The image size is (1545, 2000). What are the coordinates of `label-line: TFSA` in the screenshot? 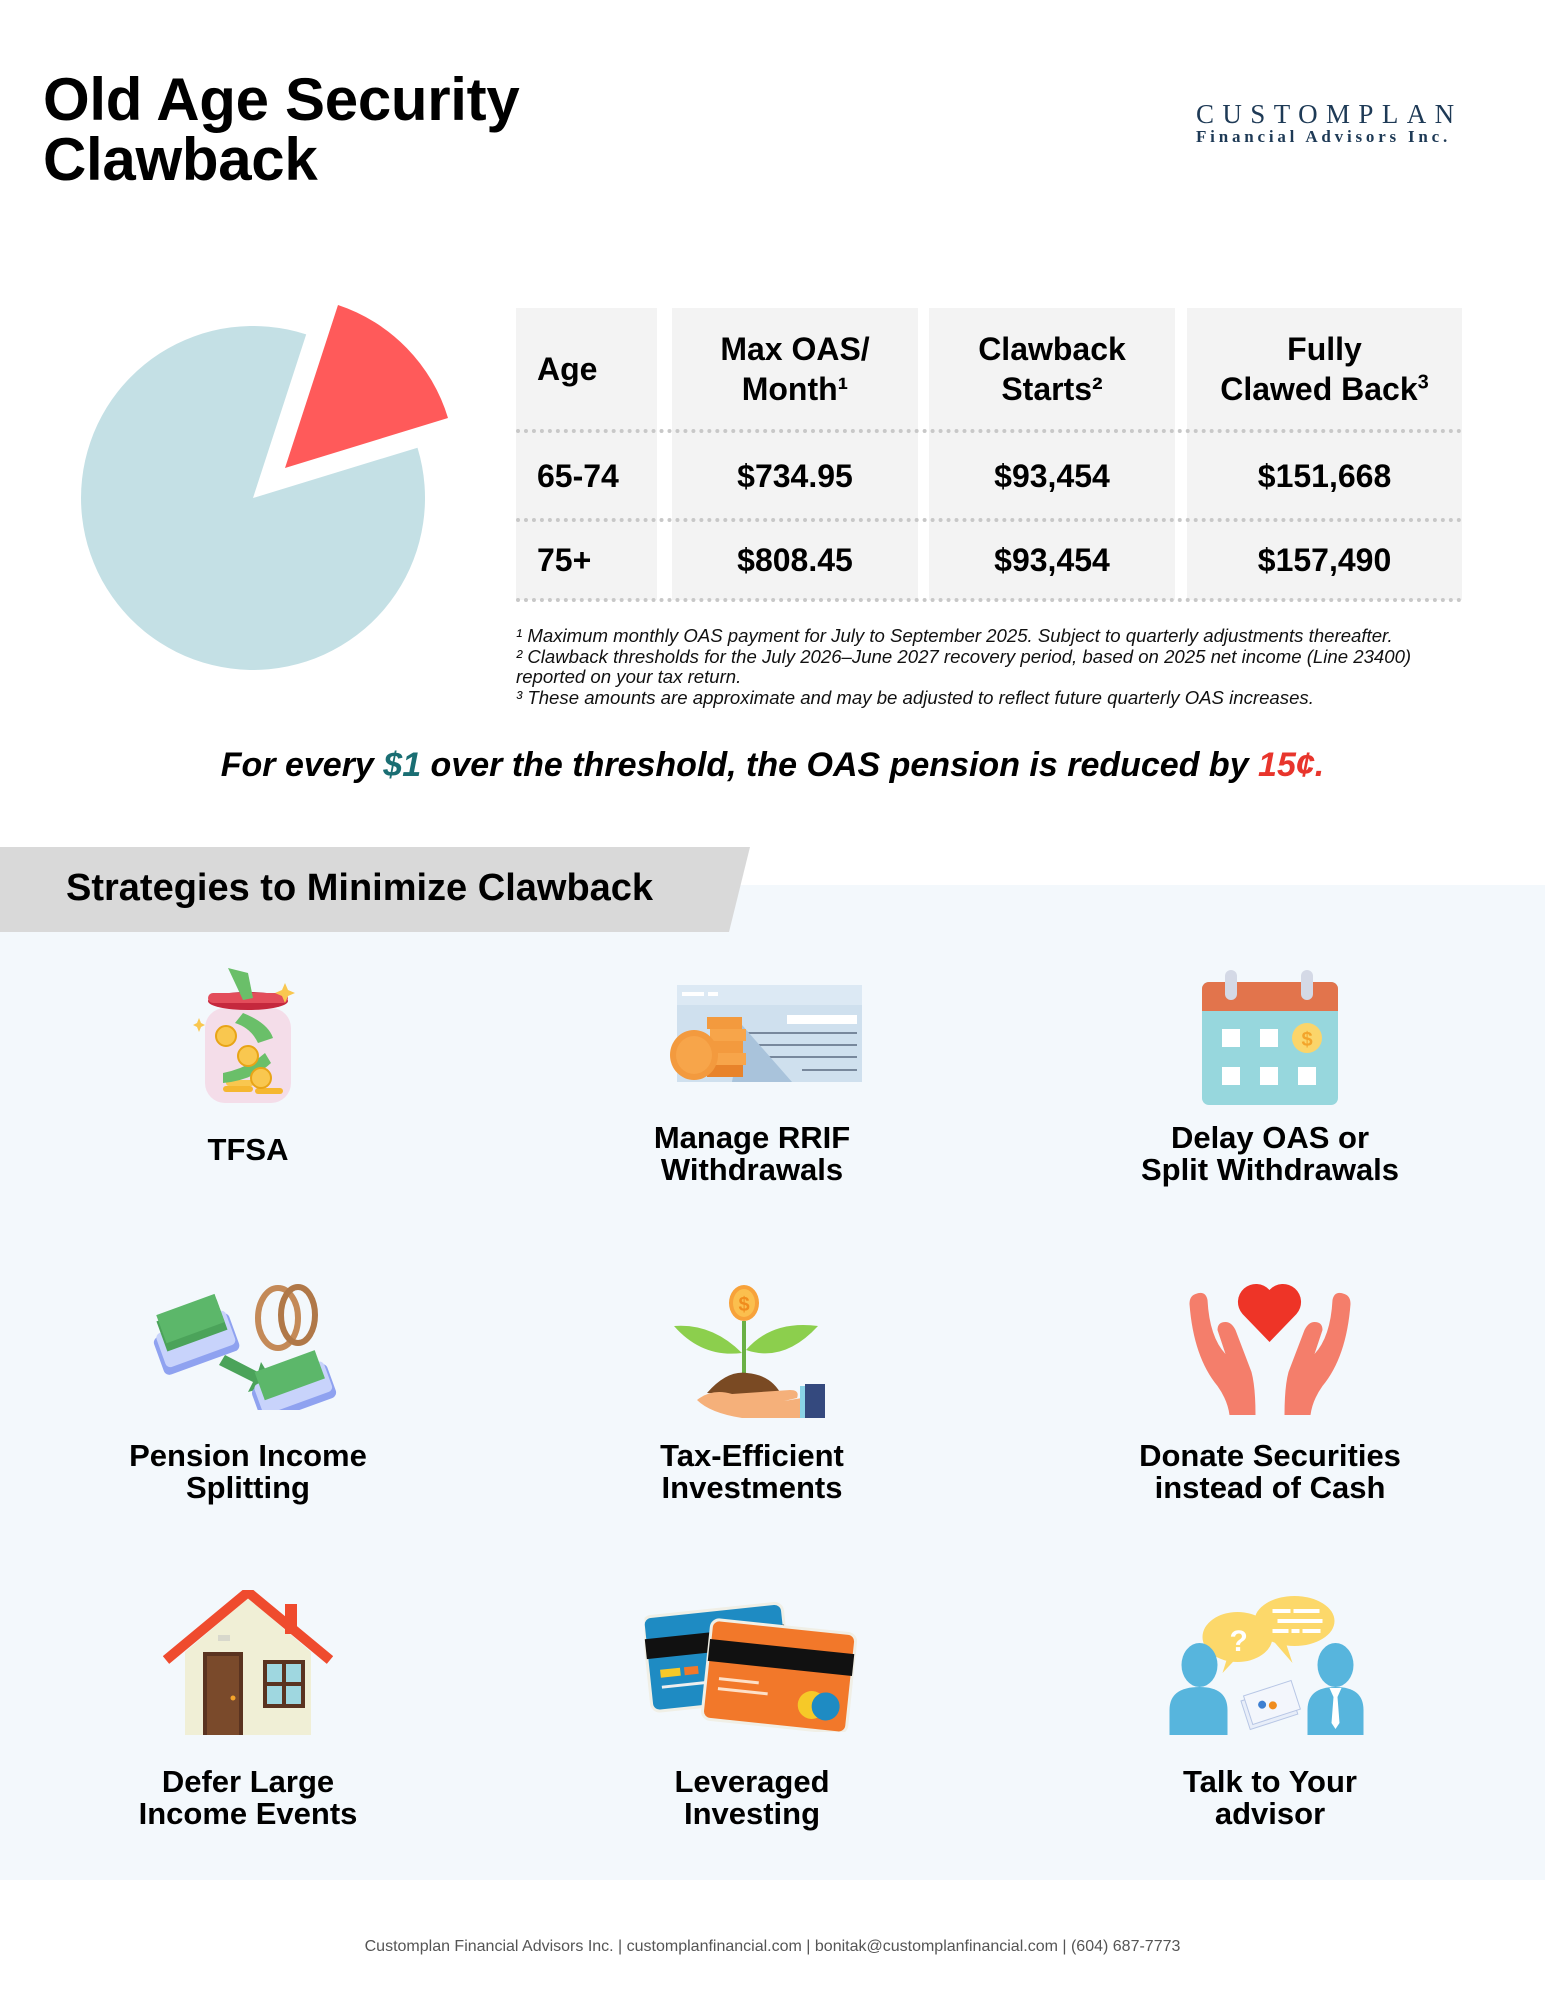 It's located at (248, 1149).